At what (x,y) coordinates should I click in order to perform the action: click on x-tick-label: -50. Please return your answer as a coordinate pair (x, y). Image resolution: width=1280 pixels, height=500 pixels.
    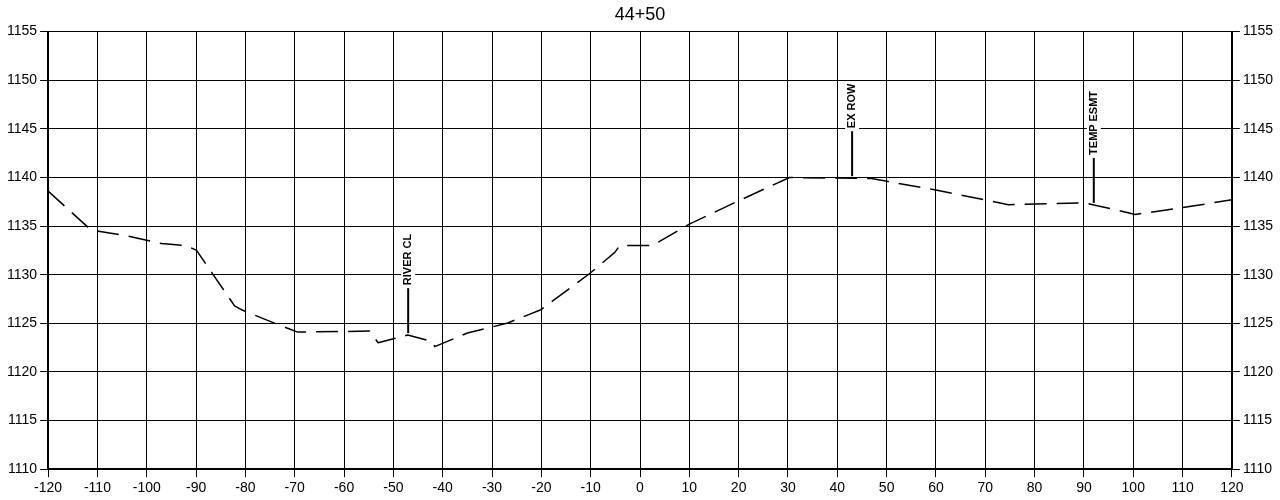
    Looking at the image, I should click on (393, 487).